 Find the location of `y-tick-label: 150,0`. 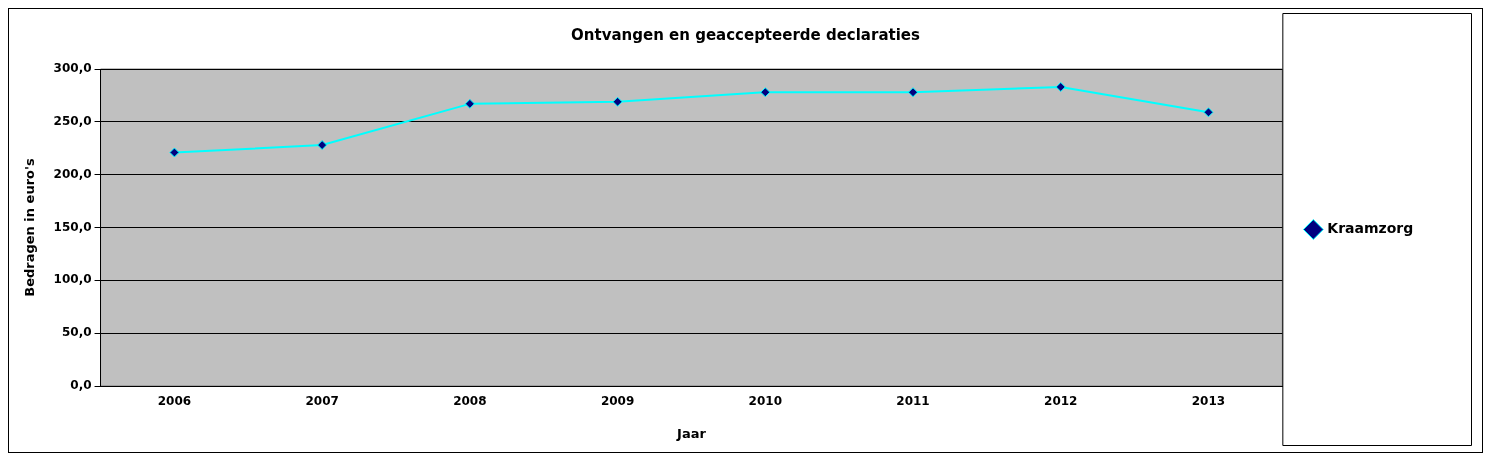

y-tick-label: 150,0 is located at coordinates (72, 226).